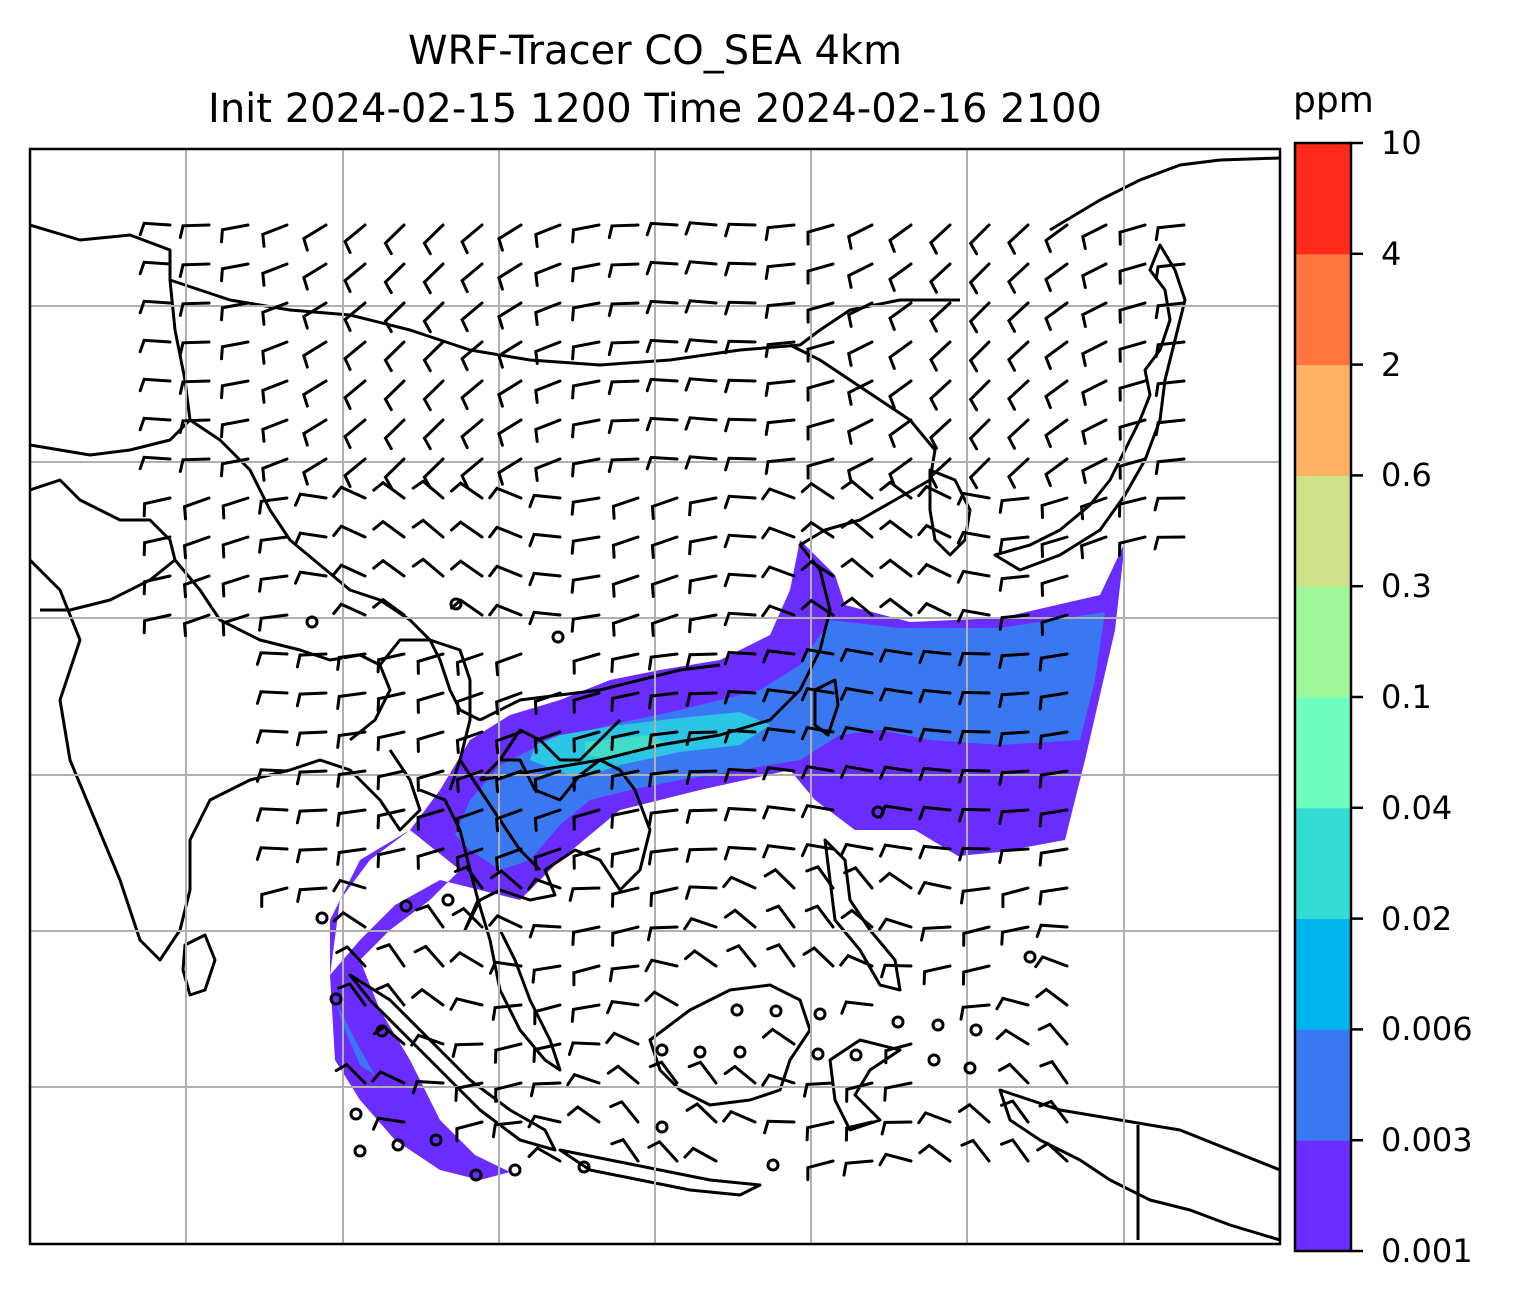  Describe the element at coordinates (199, 965) in the screenshot. I see `coastline-sri-lanka` at that location.